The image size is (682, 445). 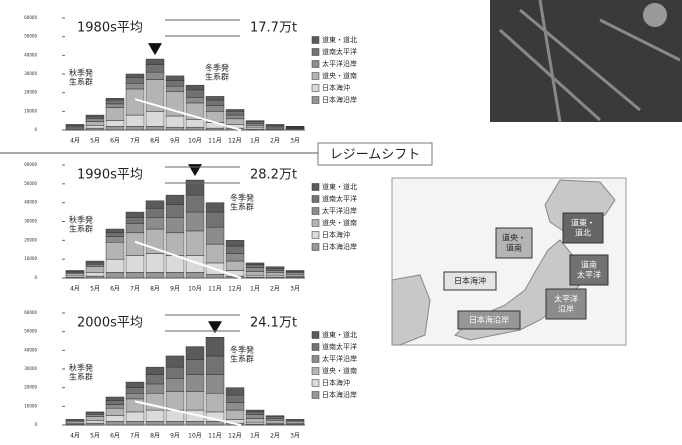 I want to click on legend-label: 日本海沖, so click(x=336, y=87).